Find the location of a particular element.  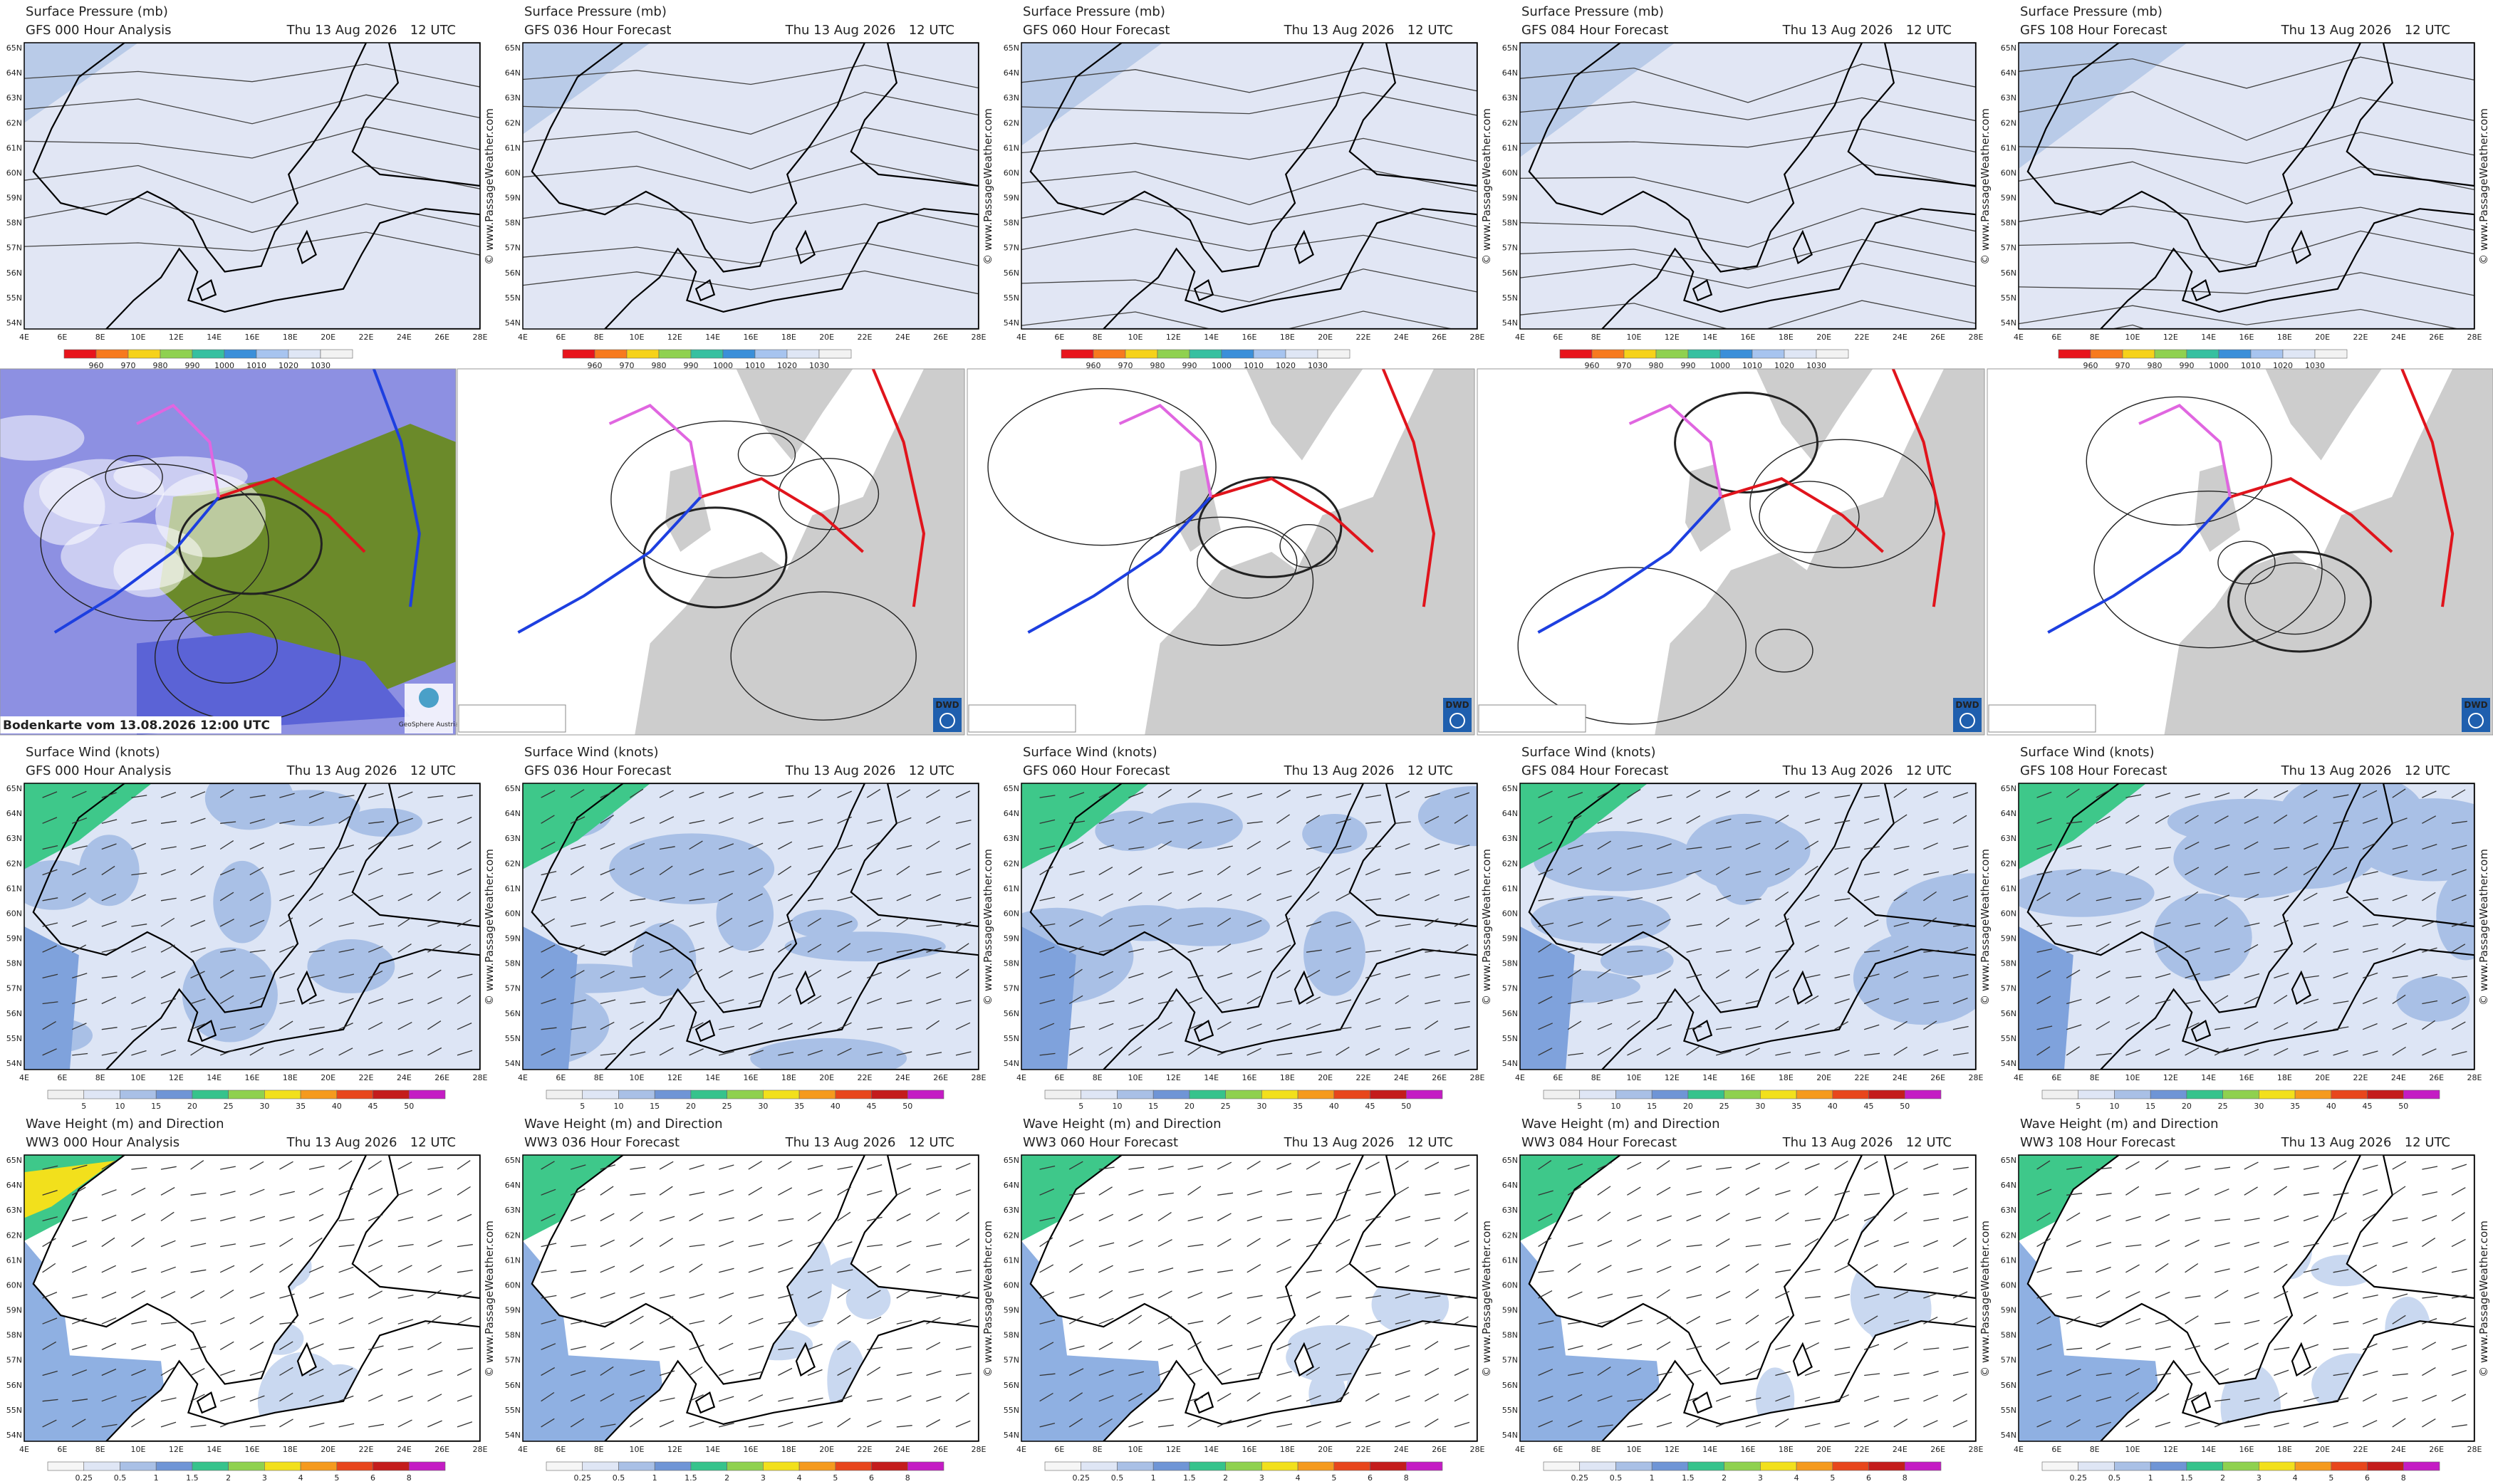

colorbar-label: 1 is located at coordinates (1653, 1478).